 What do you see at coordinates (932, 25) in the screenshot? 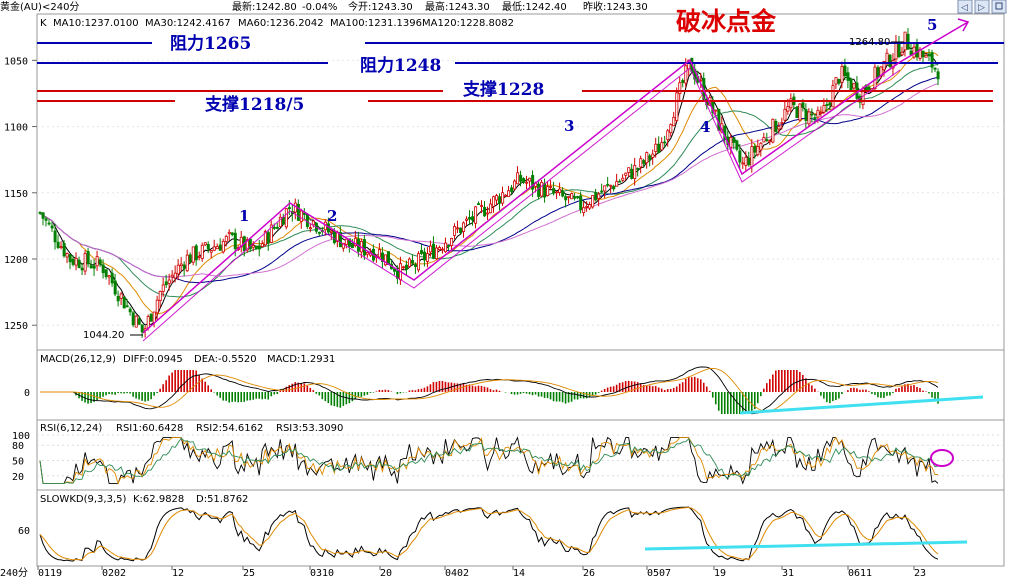
I see `wave-label-5: 5` at bounding box center [932, 25].